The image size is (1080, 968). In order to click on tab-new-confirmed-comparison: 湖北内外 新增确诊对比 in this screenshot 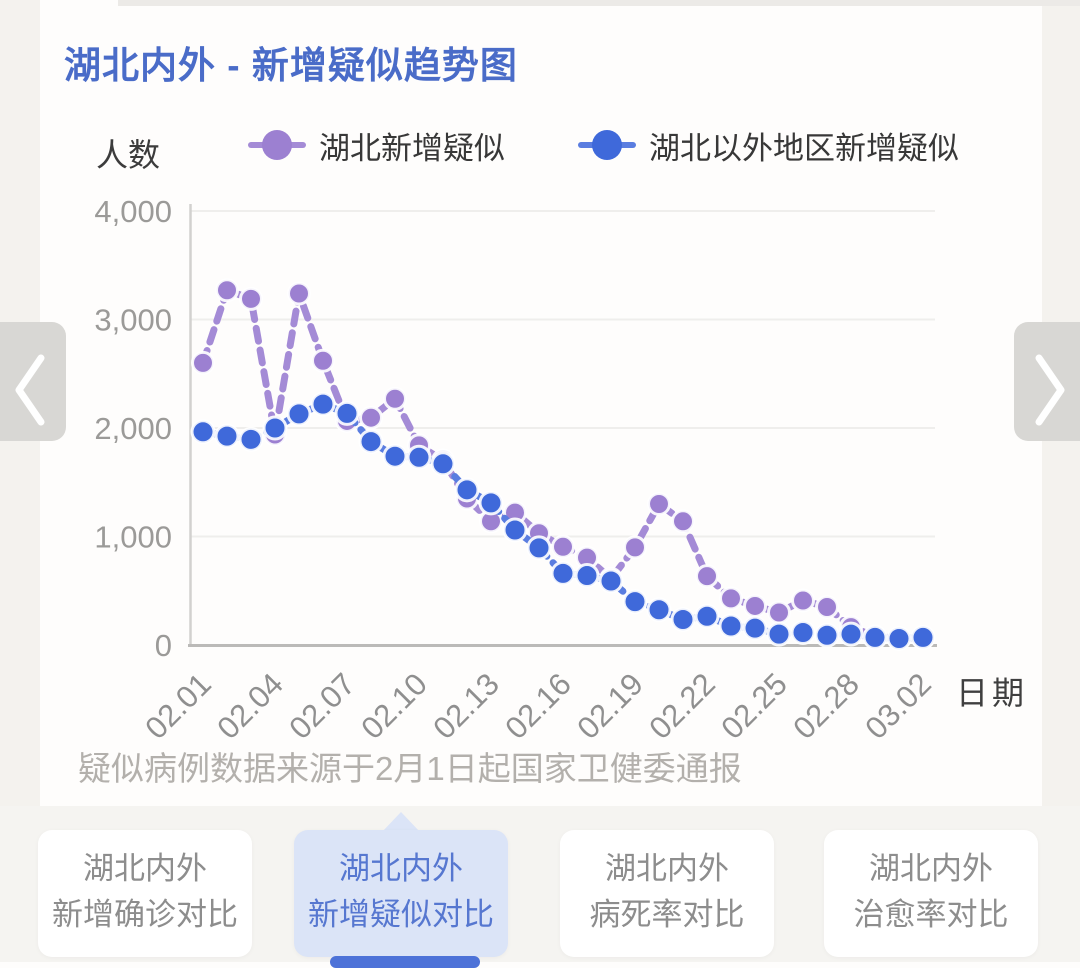, I will do `click(145, 893)`.